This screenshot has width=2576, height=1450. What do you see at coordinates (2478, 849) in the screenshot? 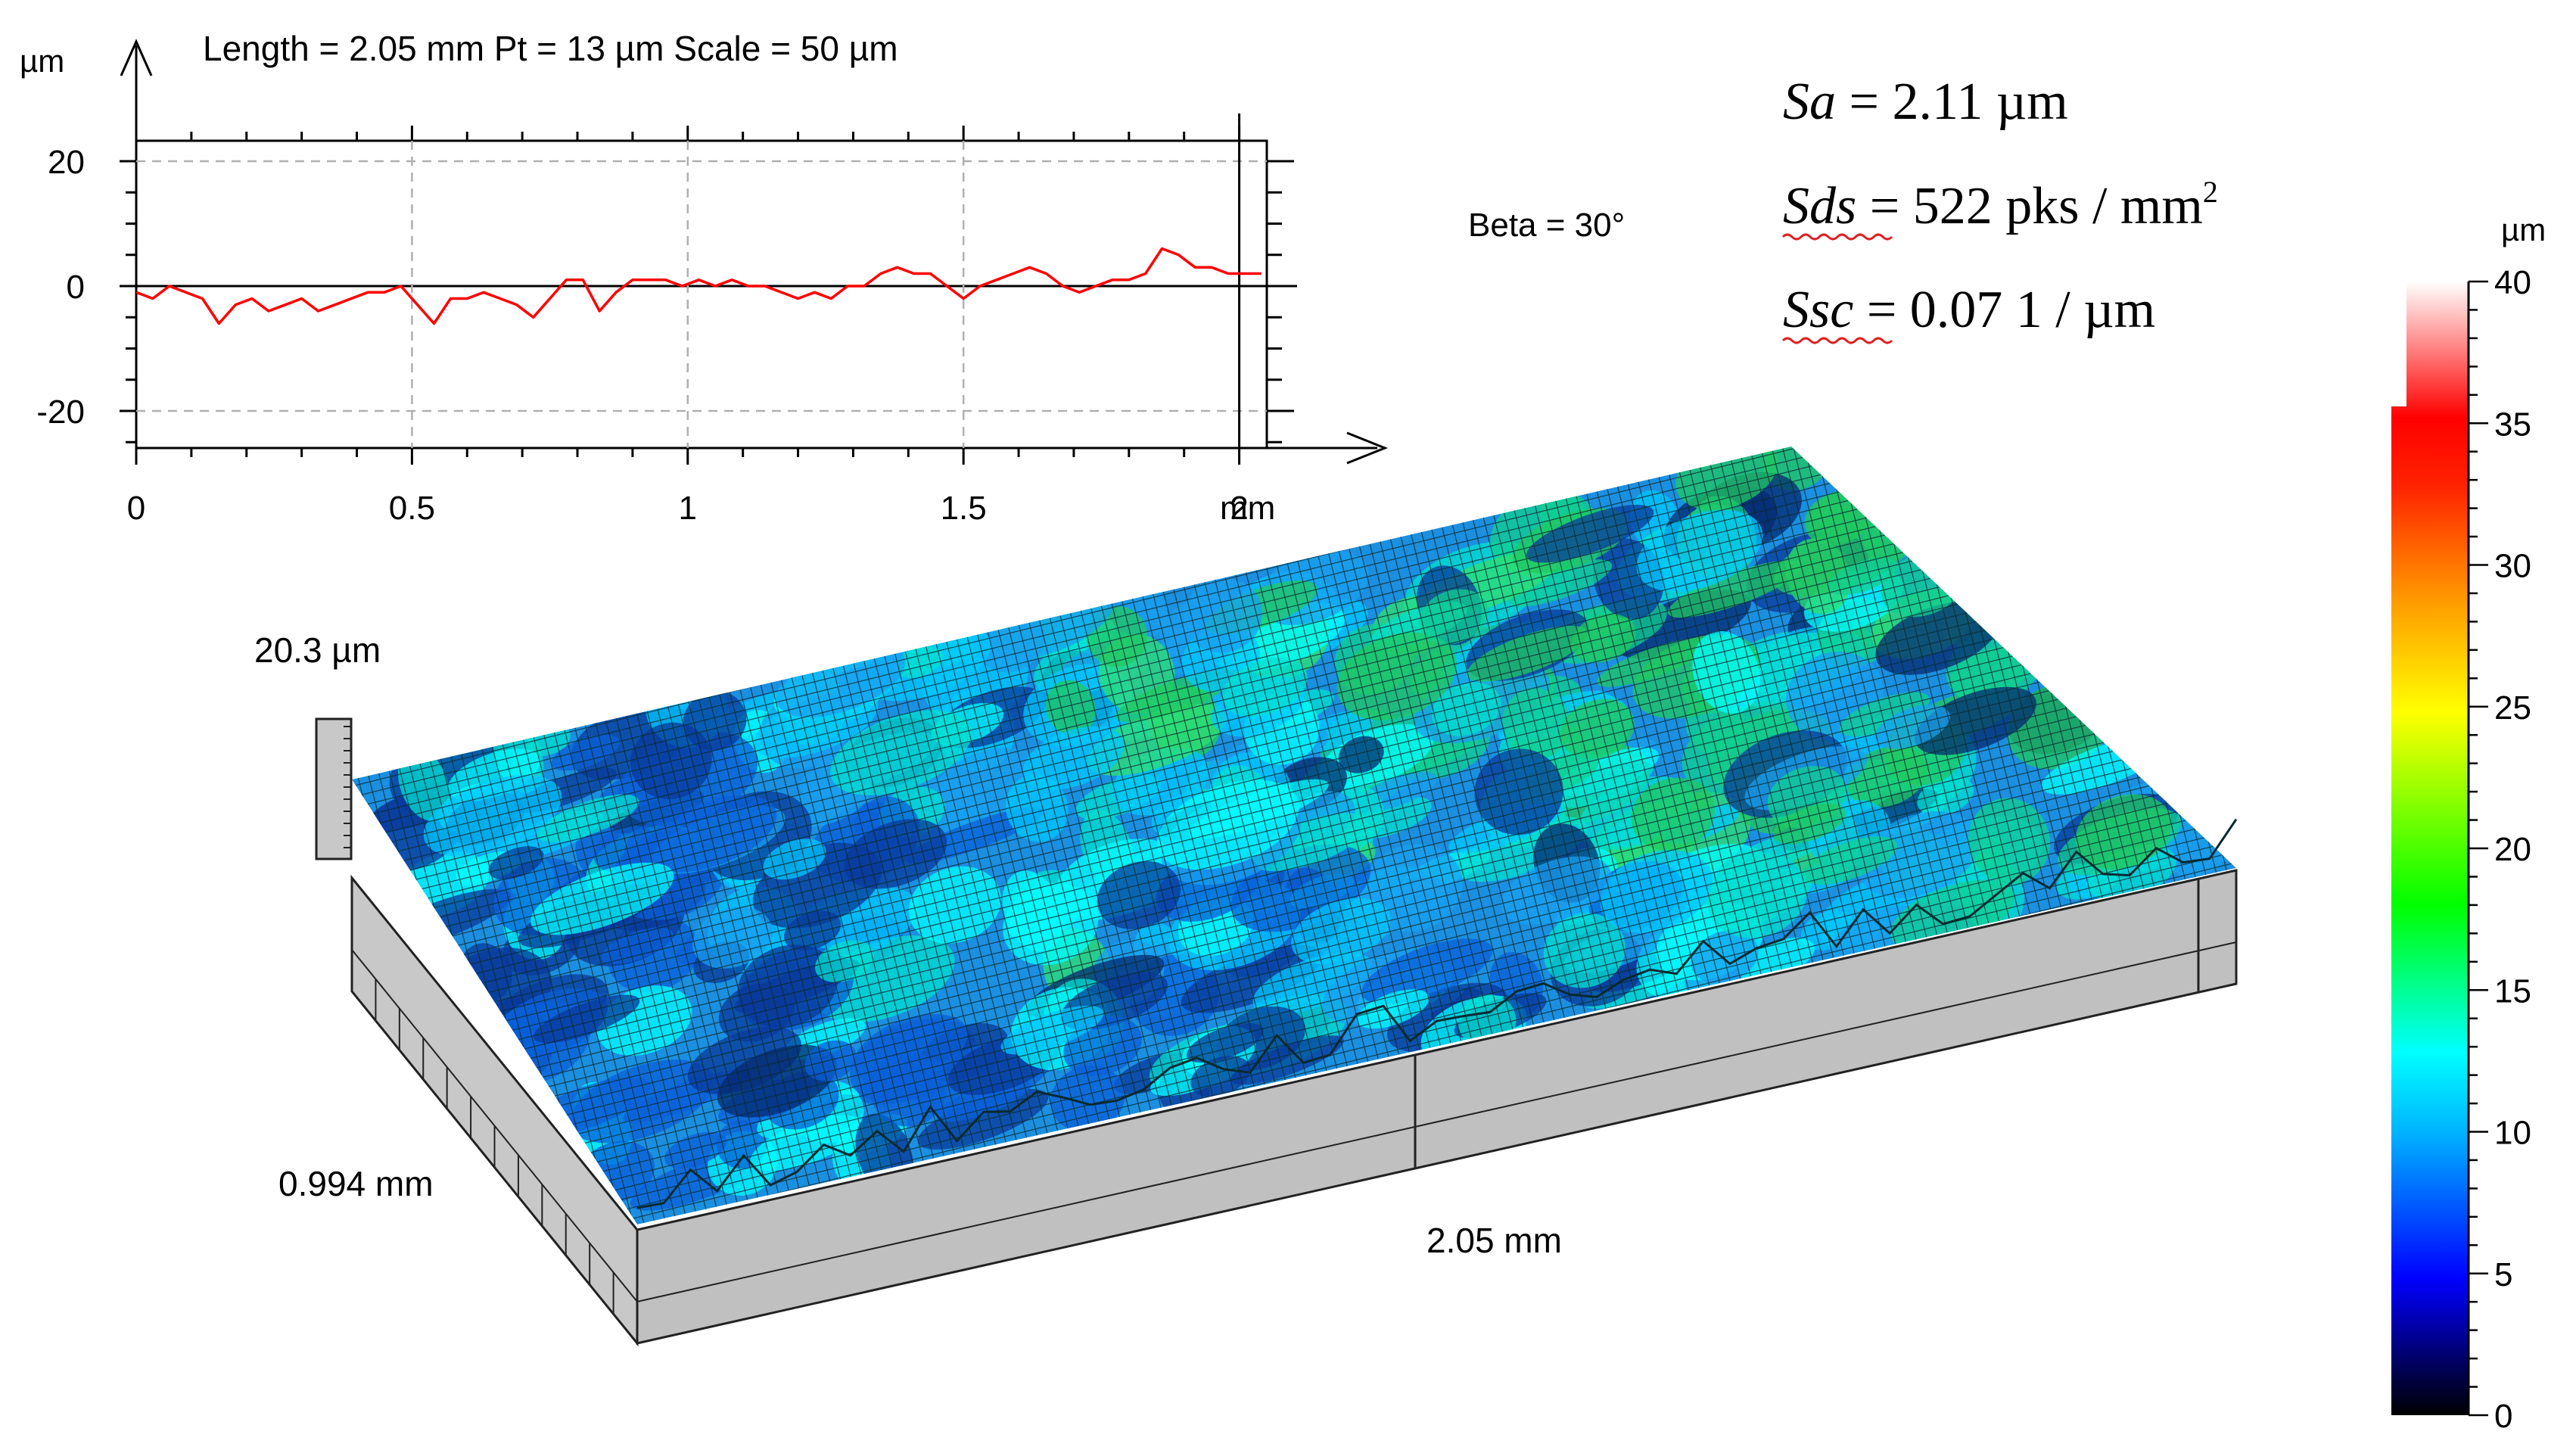
I see `colorbar-ticks` at bounding box center [2478, 849].